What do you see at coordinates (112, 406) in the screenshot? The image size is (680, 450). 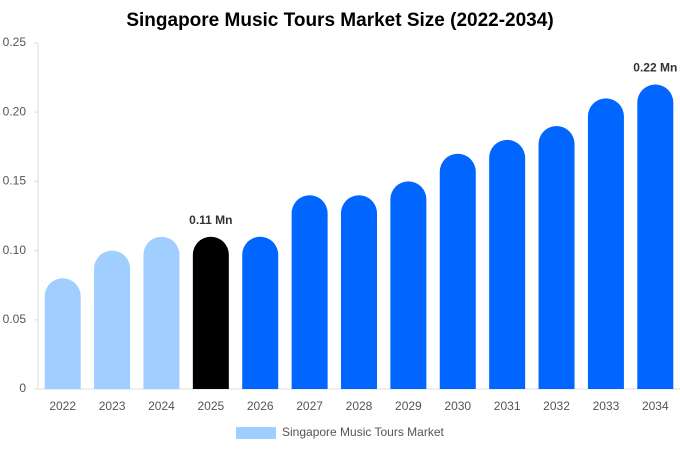 I see `x-tick-label: 2023` at bounding box center [112, 406].